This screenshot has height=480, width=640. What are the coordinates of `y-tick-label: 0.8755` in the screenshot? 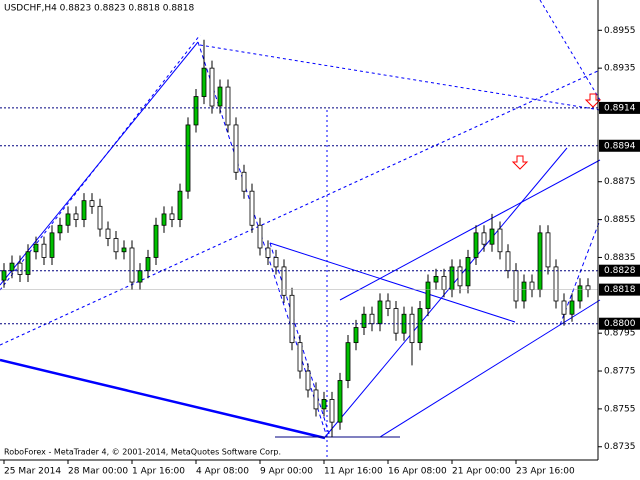 It's located at (620, 409).